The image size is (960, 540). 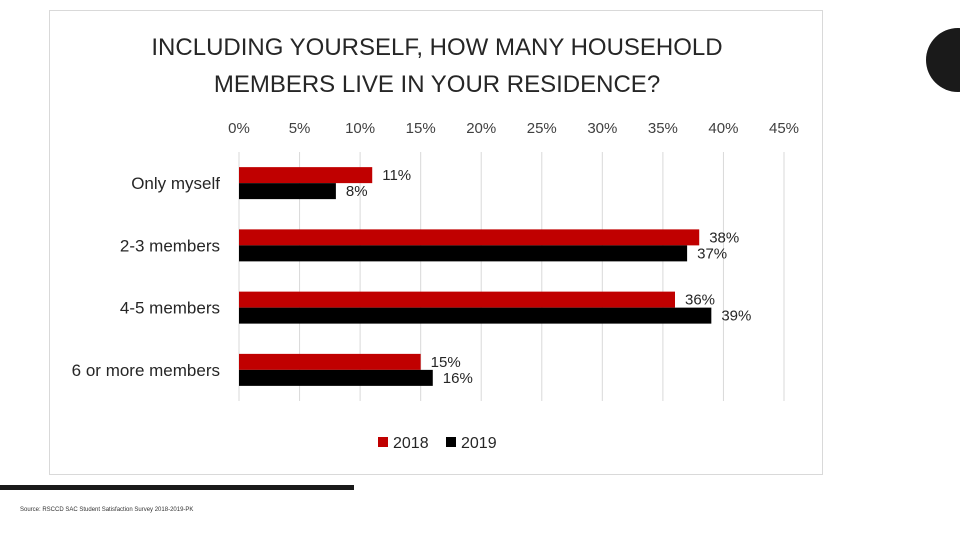 What do you see at coordinates (175, 183) in the screenshot?
I see `category-label: Only myself` at bounding box center [175, 183].